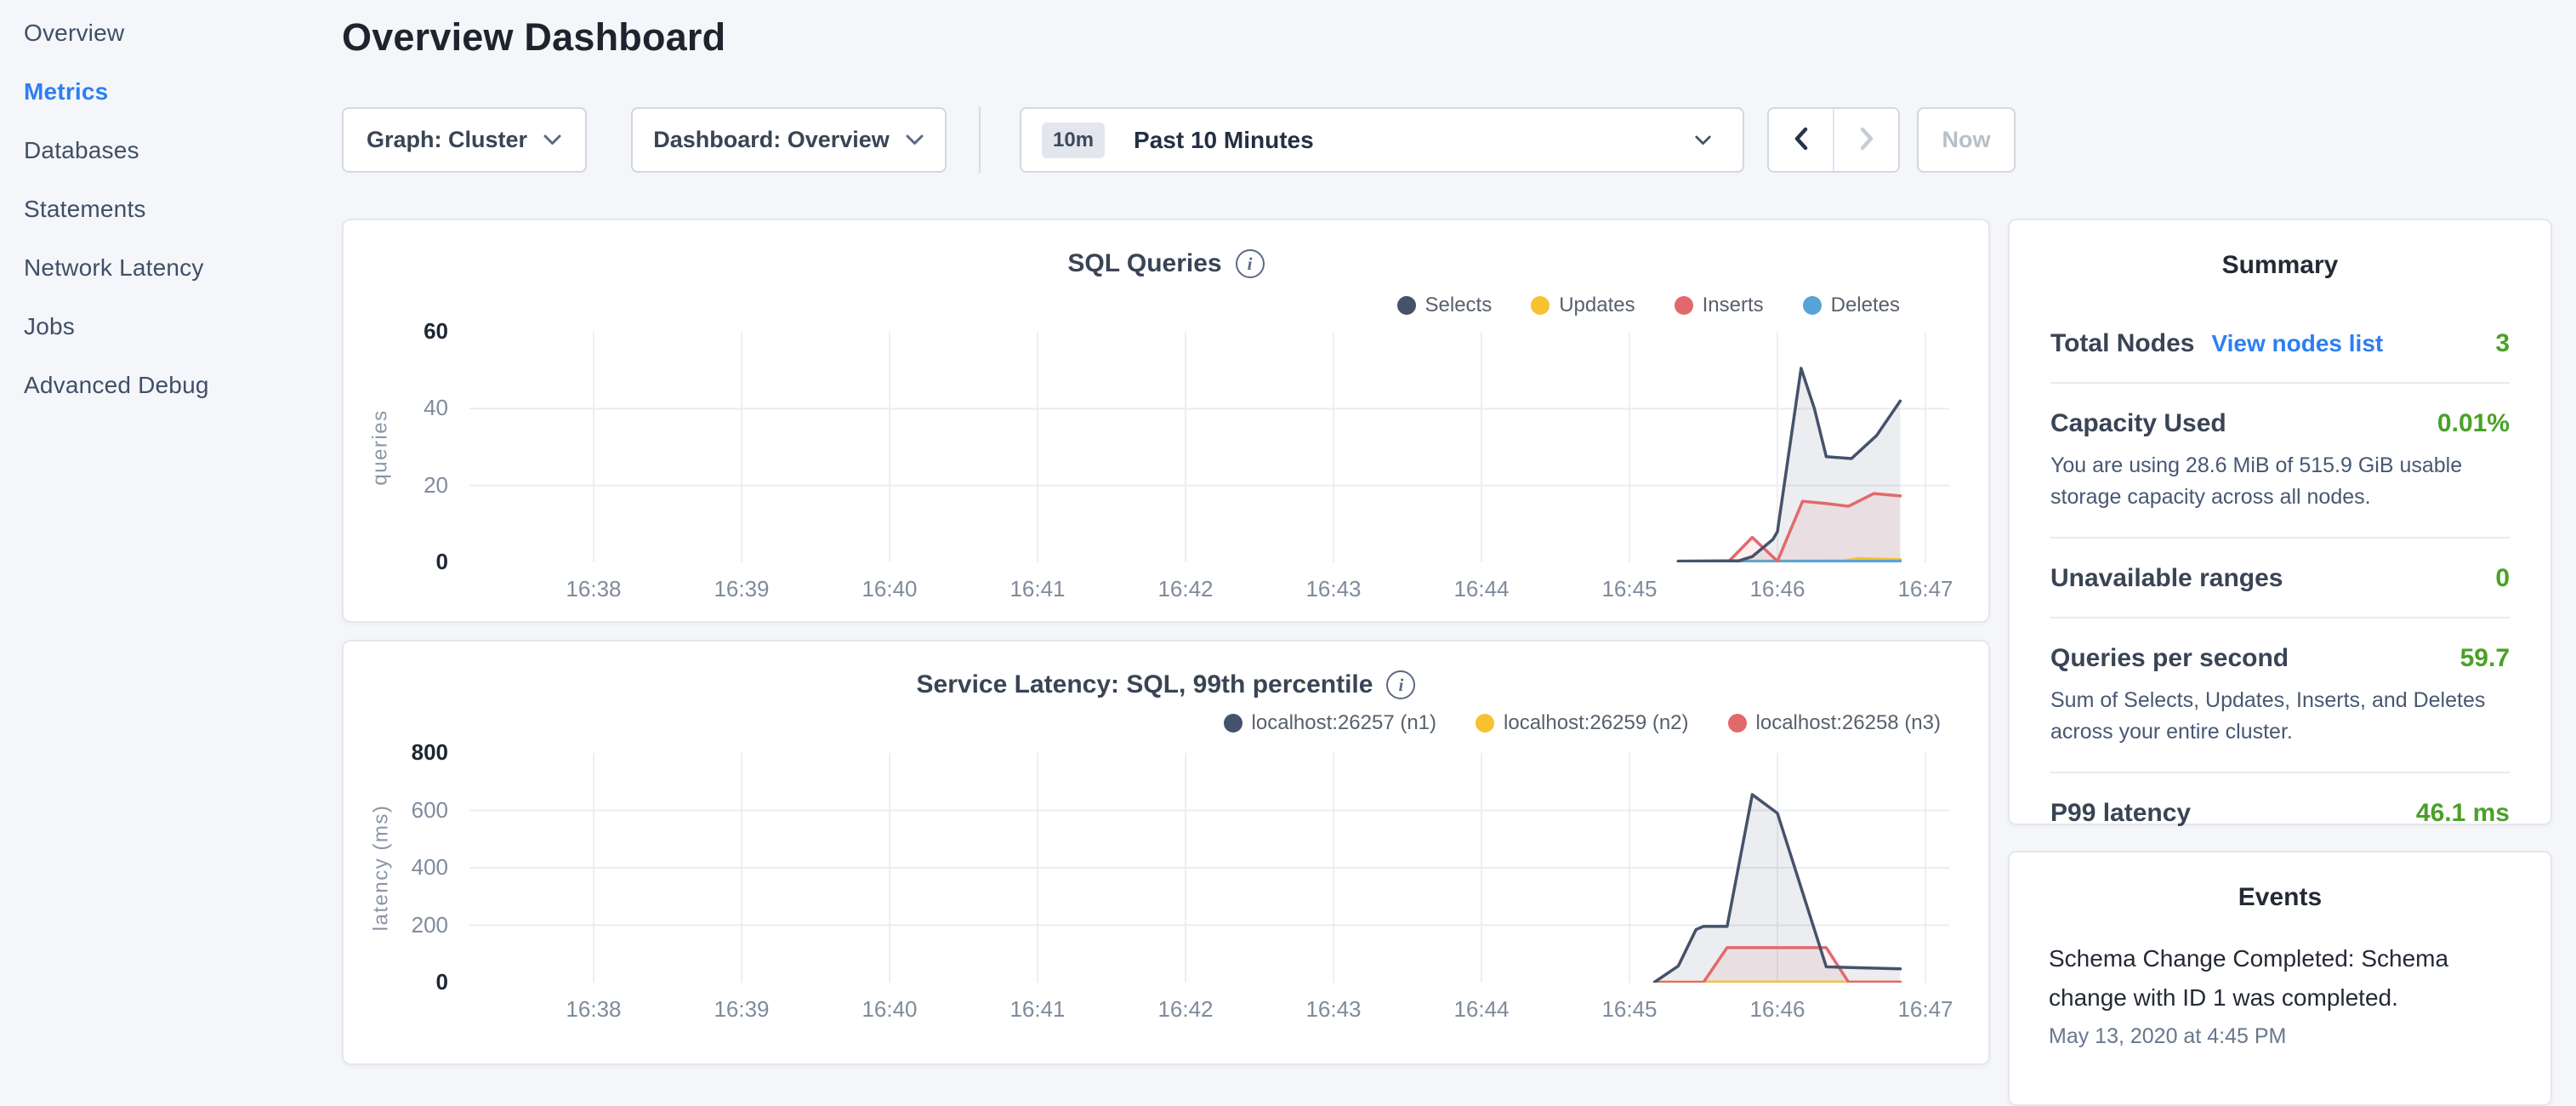 The width and height of the screenshot is (2576, 1106). Describe the element at coordinates (2462, 813) in the screenshot. I see `summary-row-value: 46.1 ms` at that location.